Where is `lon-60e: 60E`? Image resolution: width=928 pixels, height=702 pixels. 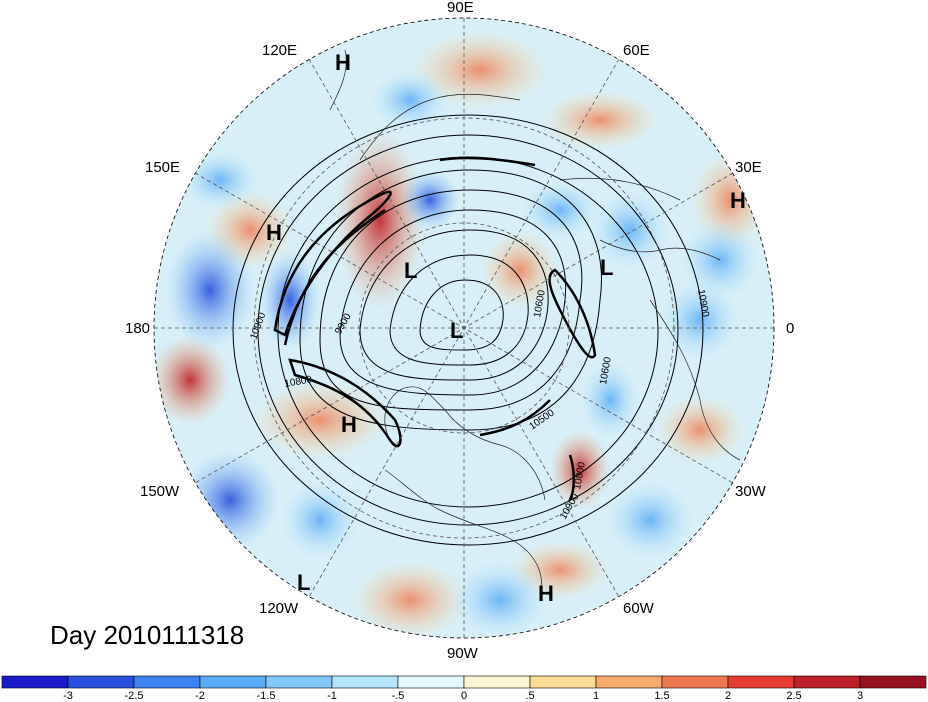 lon-60e: 60E is located at coordinates (636, 50).